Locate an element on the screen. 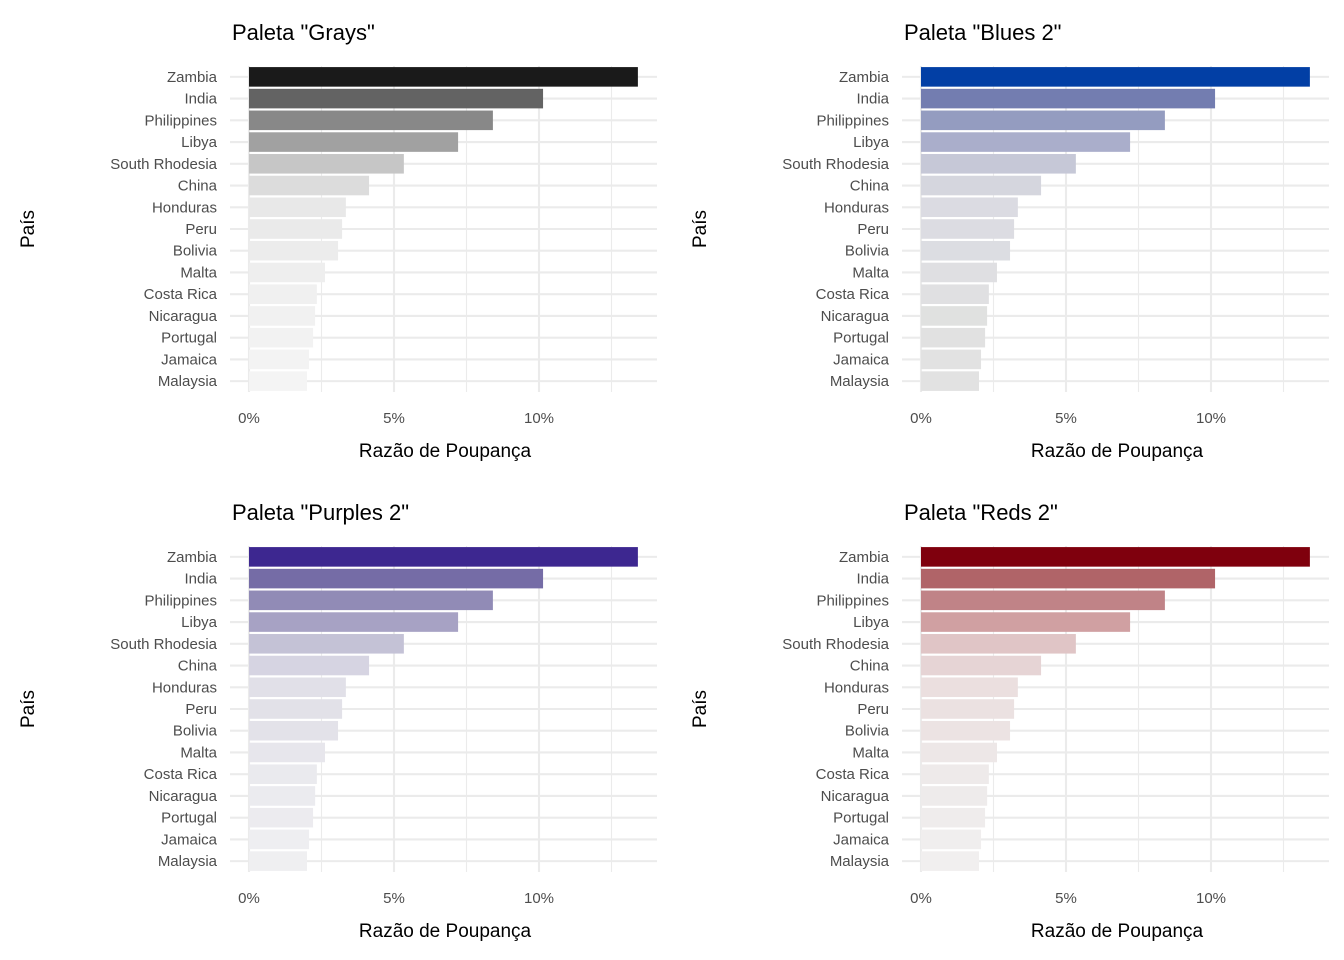 This screenshot has height=960, width=1344. chart-title: Paleta "Grays" is located at coordinates (303, 32).